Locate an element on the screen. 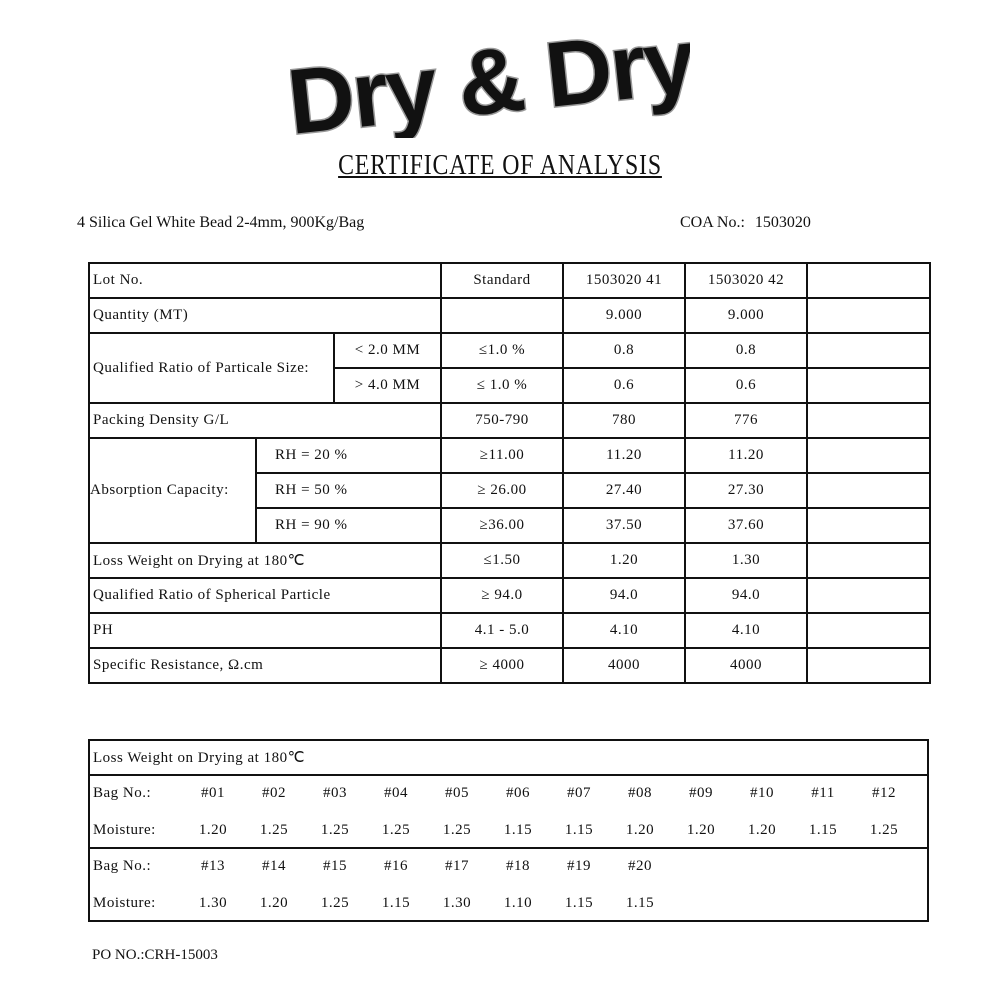 Image resolution: width=1000 pixels, height=1000 pixels. table-row: PH 4.1 - 5.0 4.10 4.10 is located at coordinates (509, 630).